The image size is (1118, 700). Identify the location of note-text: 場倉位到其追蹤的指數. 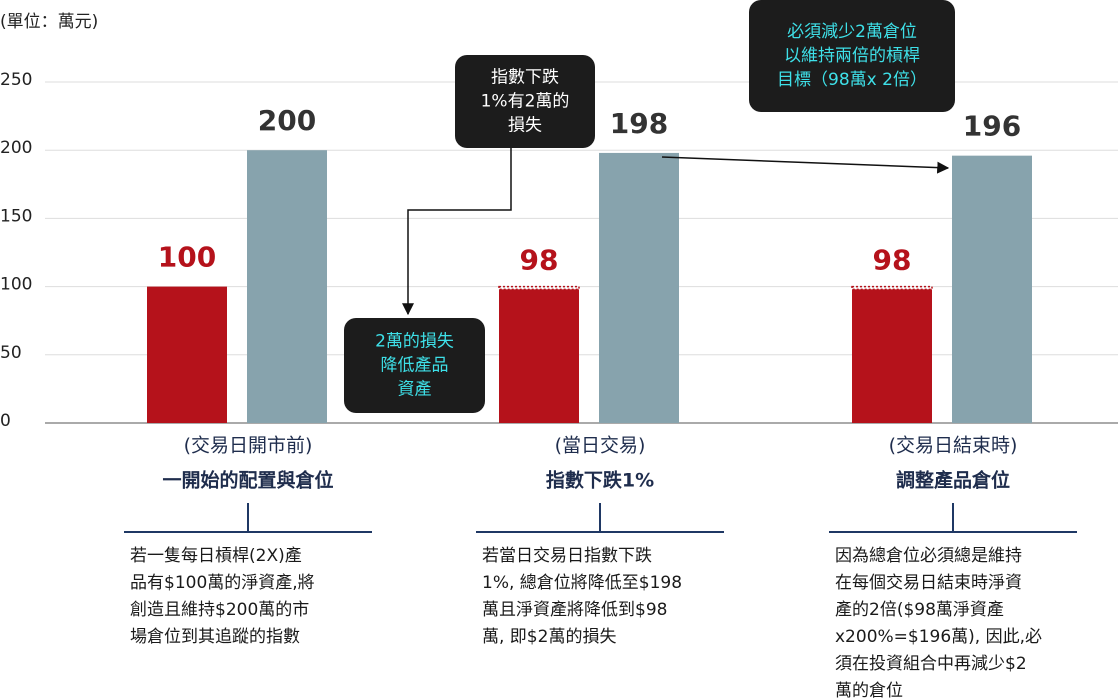
(215, 637).